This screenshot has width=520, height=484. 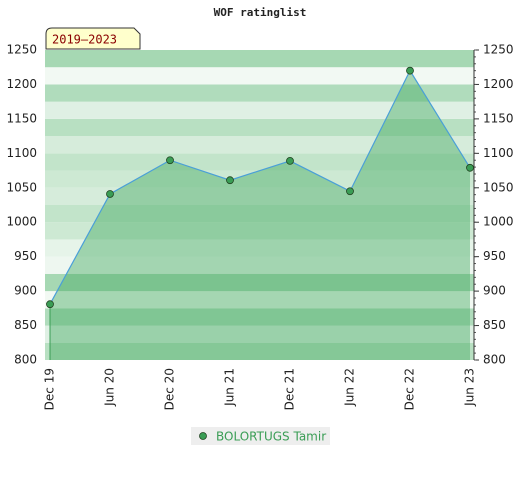 I want to click on y-tick-label: 1250, so click(x=21, y=50).